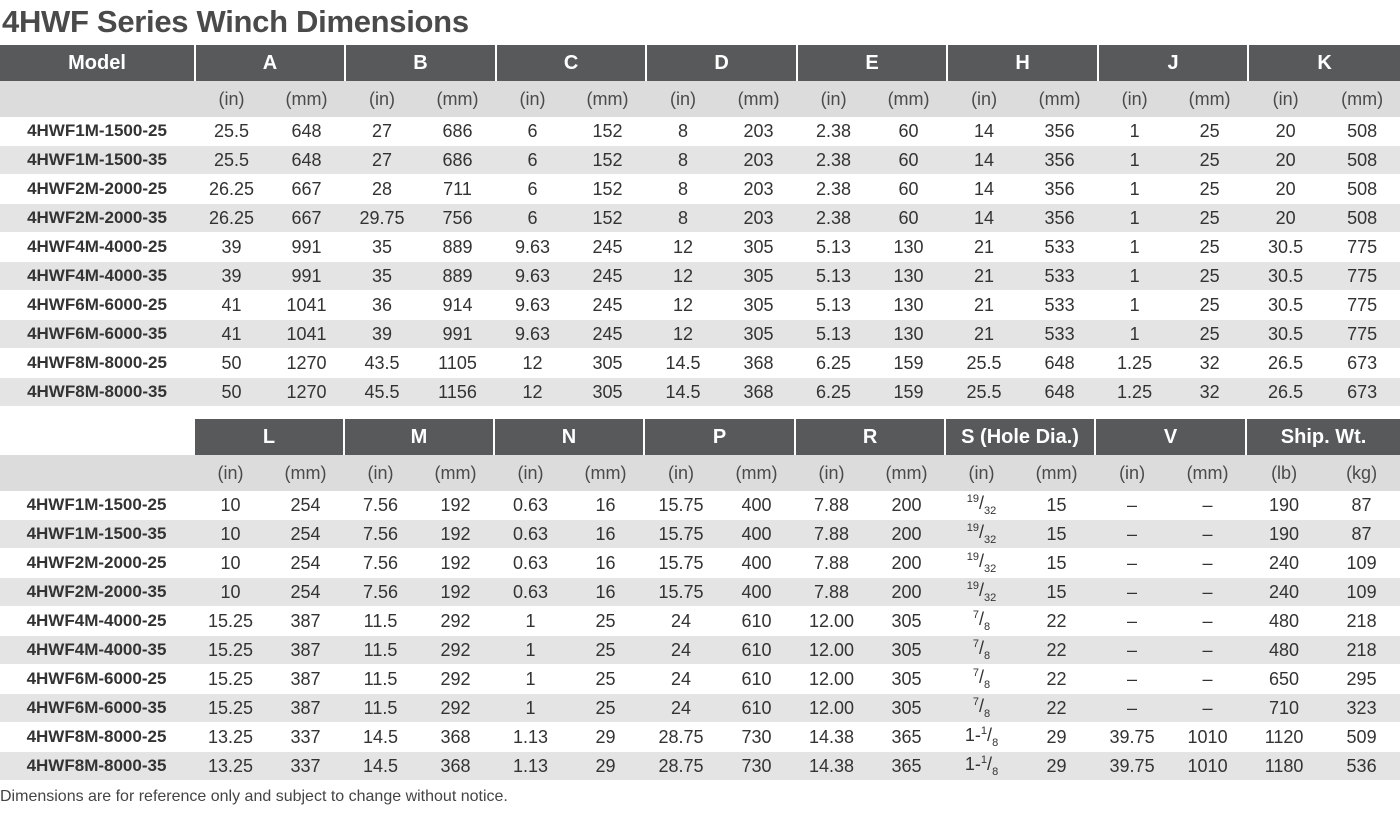 This screenshot has height=816, width=1400. What do you see at coordinates (1135, 363) in the screenshot?
I see `value-cell: 1.25` at bounding box center [1135, 363].